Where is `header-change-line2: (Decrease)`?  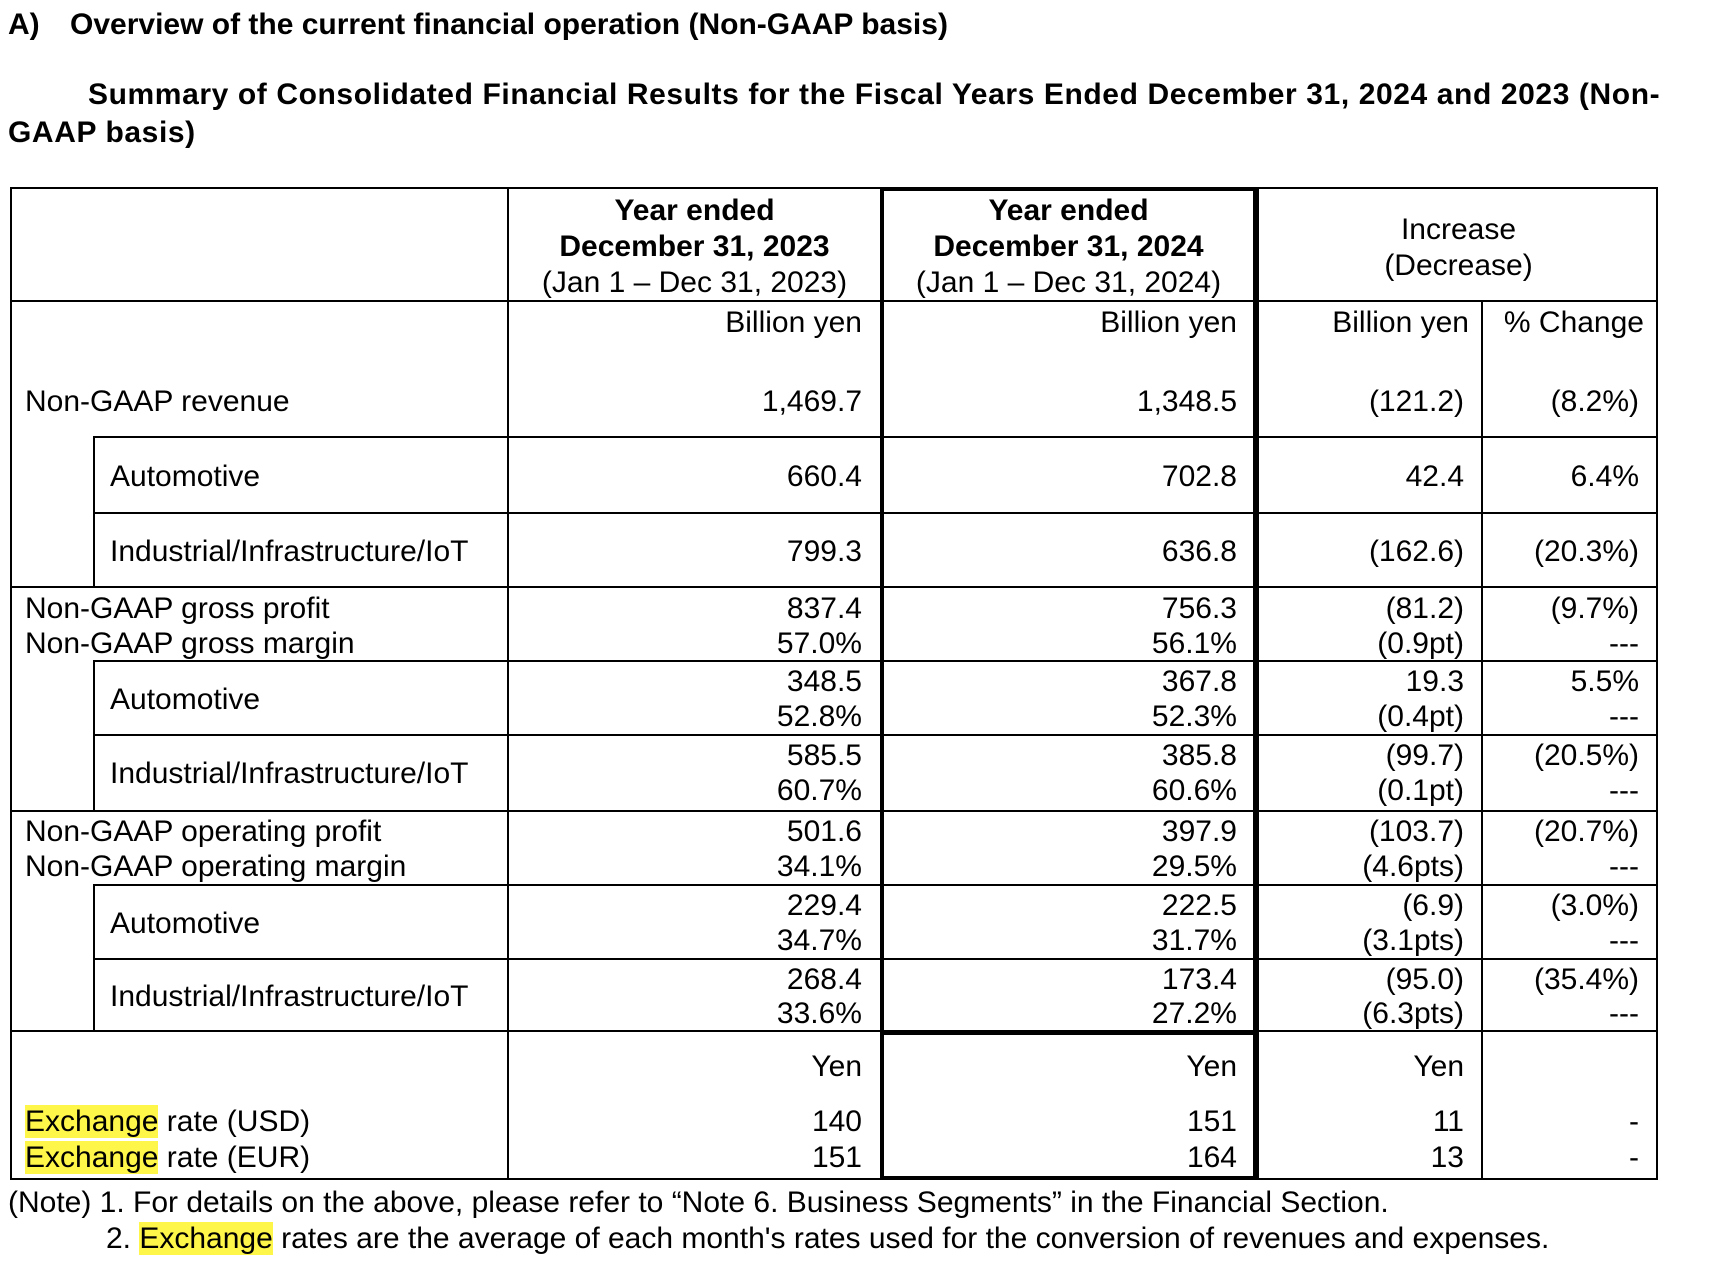 header-change-line2: (Decrease) is located at coordinates (1458, 265).